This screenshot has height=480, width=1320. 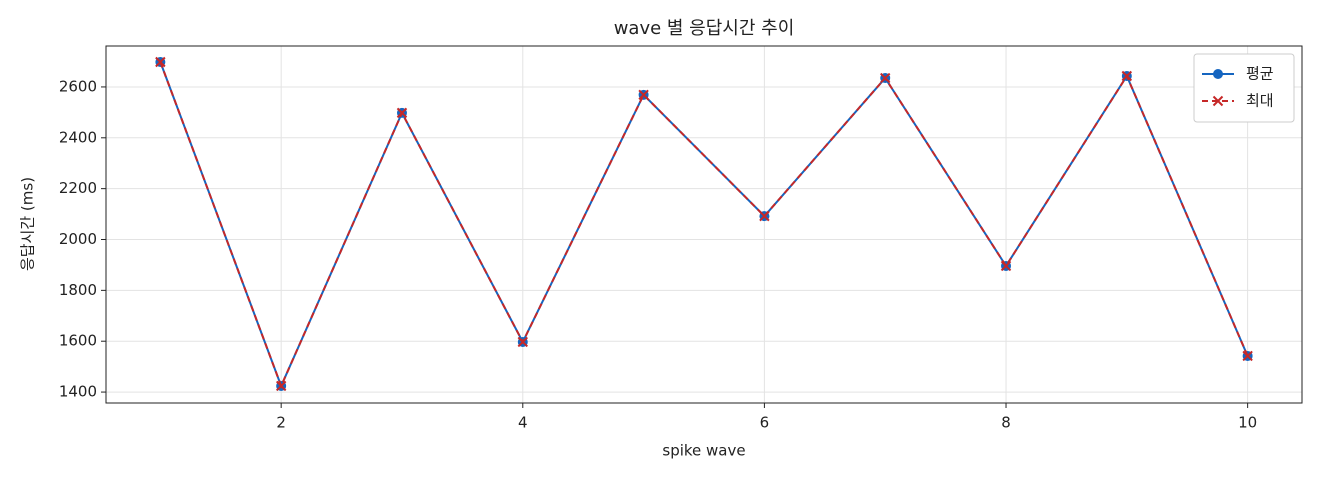 I want to click on y-tick-label: 2600, so click(x=78, y=86).